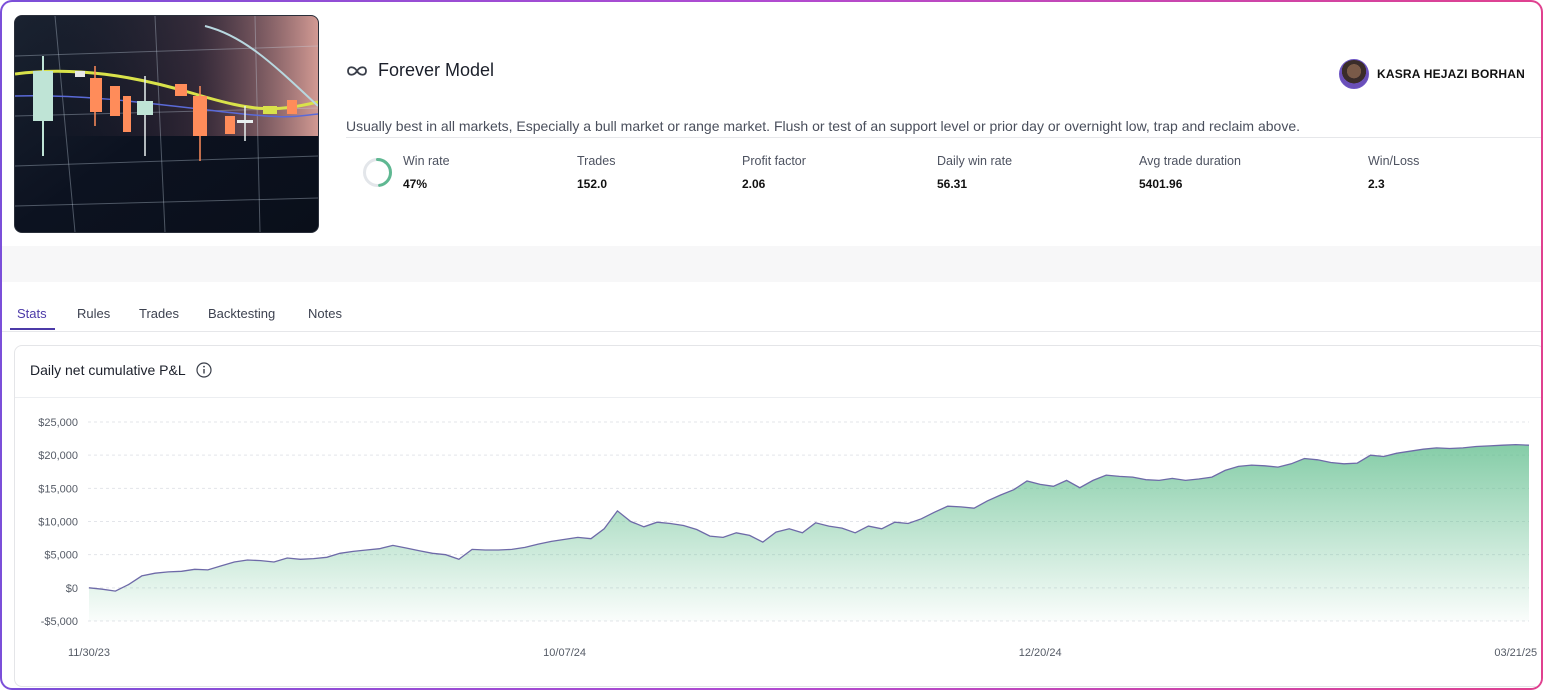  What do you see at coordinates (61, 556) in the screenshot?
I see `y-tick-label: $5,000` at bounding box center [61, 556].